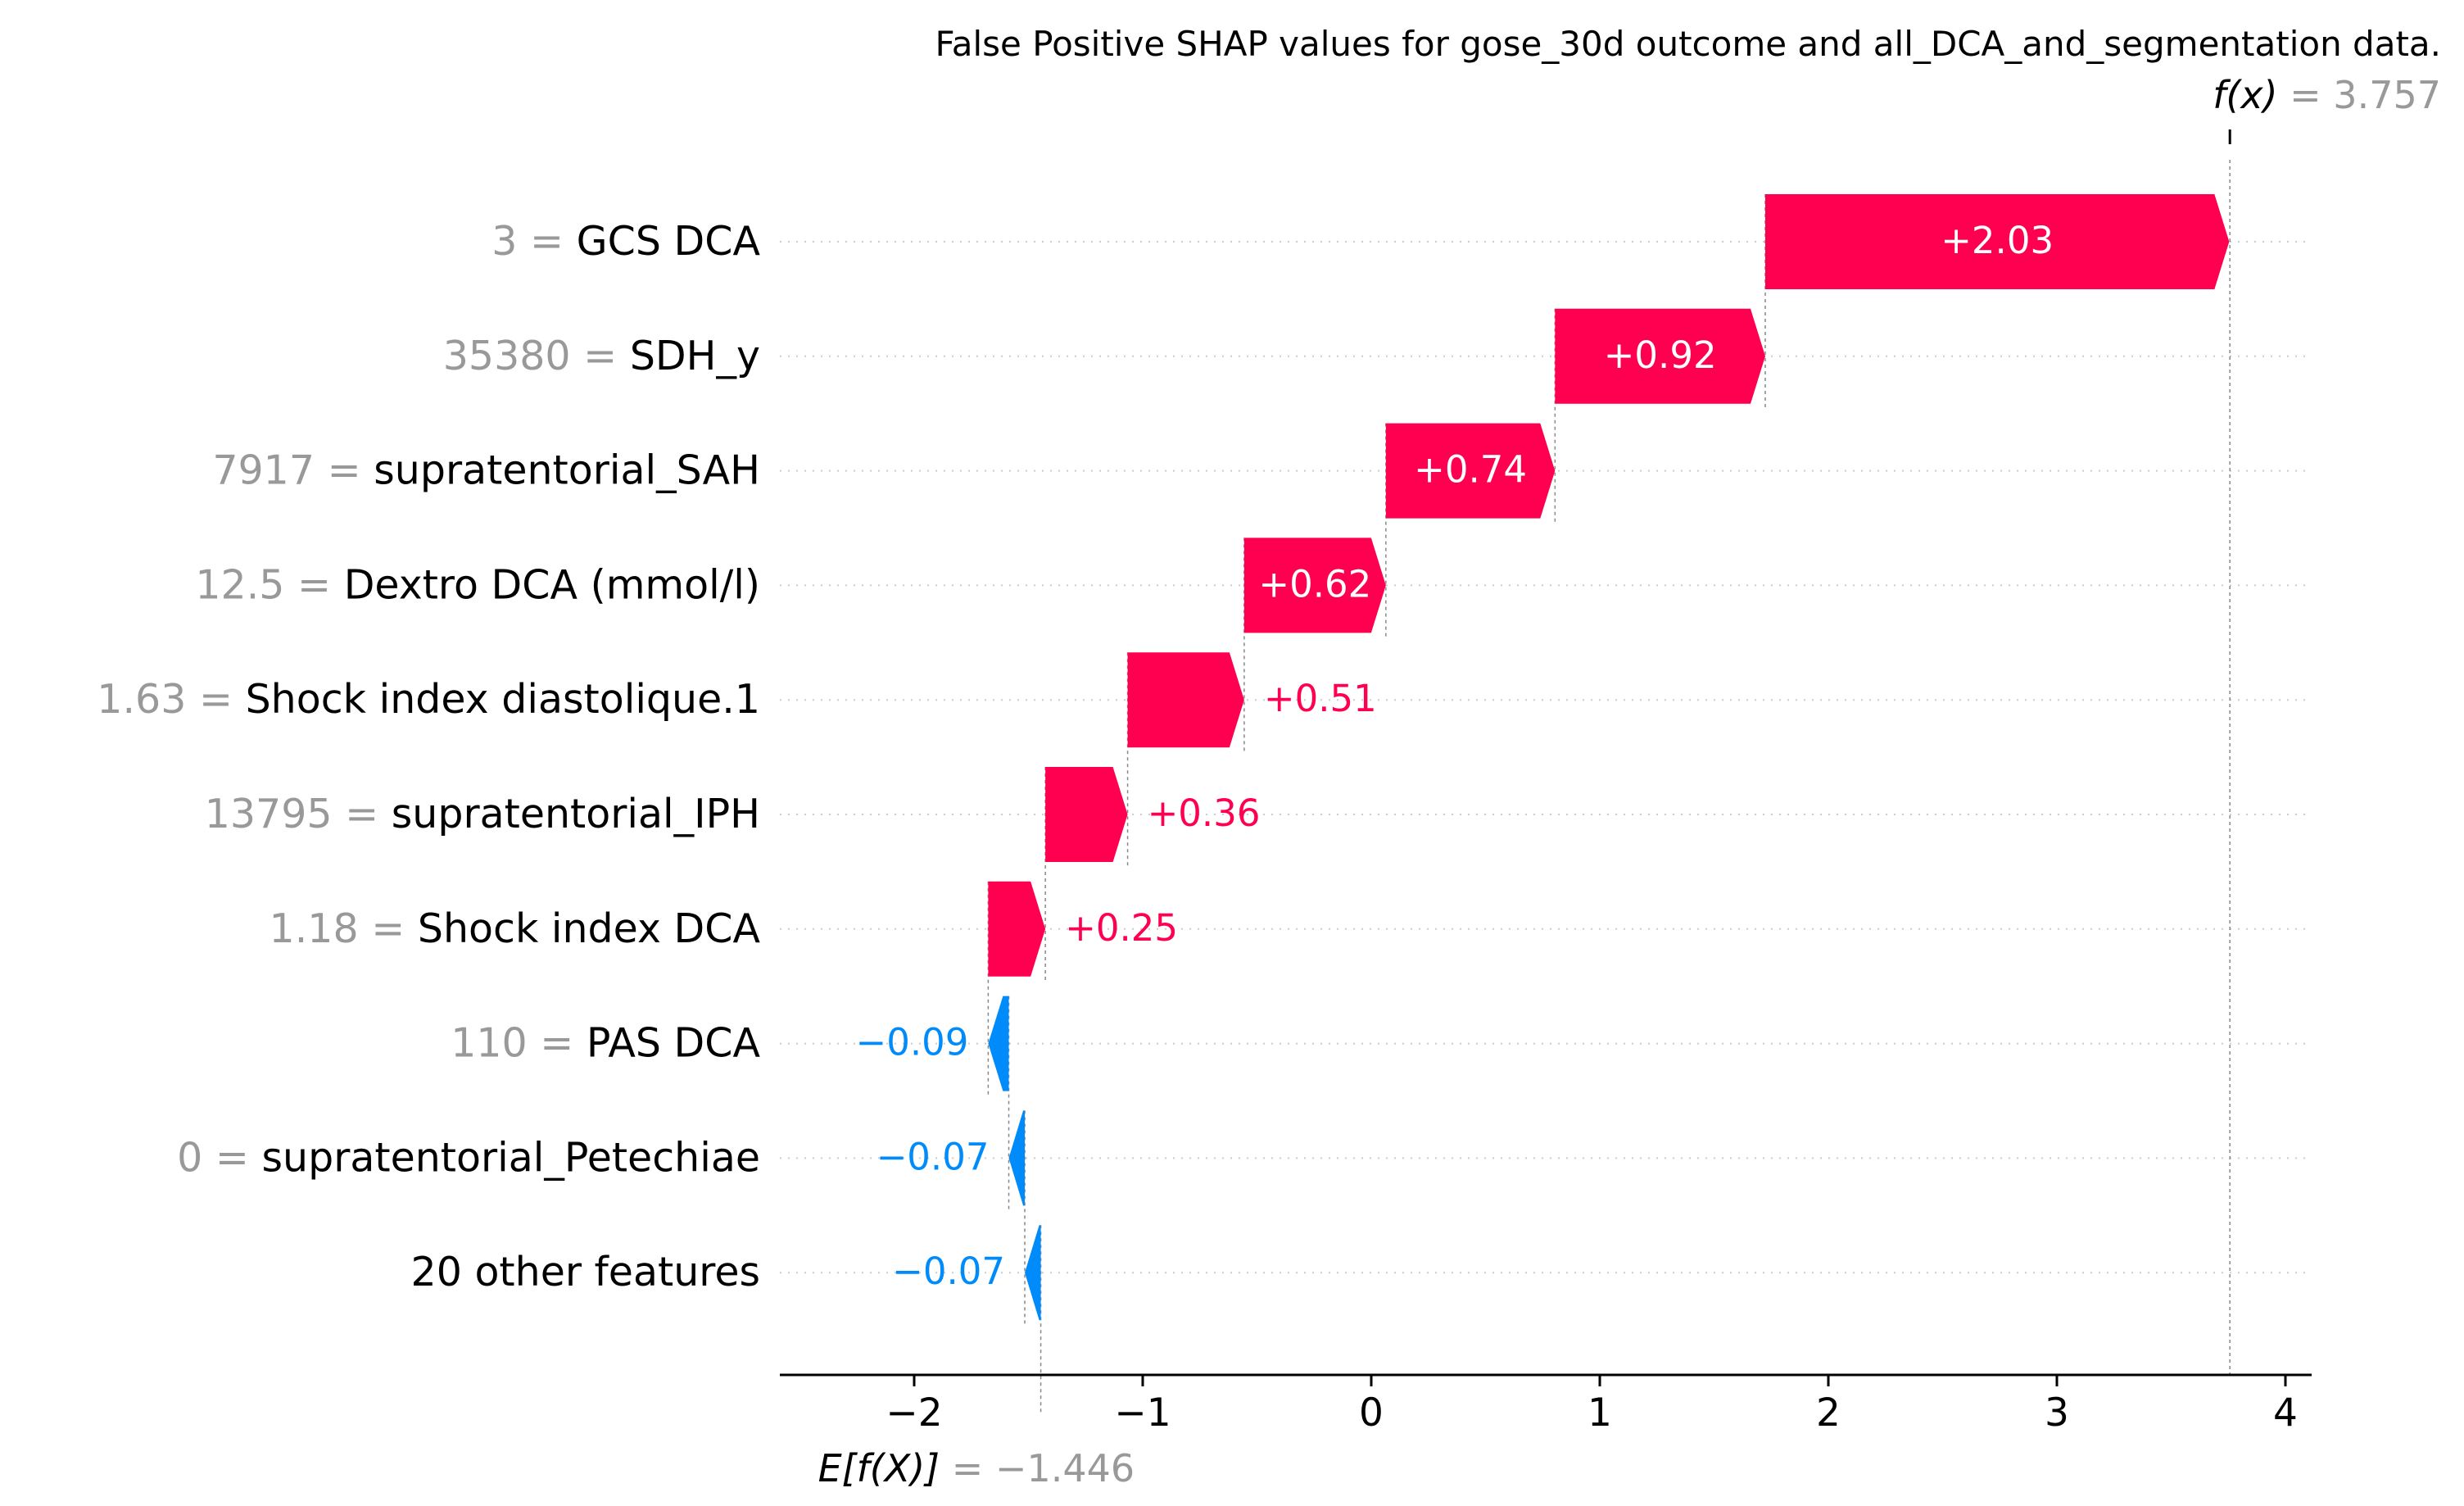 Image resolution: width=2464 pixels, height=1506 pixels. I want to click on feature-value: 0 =, so click(219, 1157).